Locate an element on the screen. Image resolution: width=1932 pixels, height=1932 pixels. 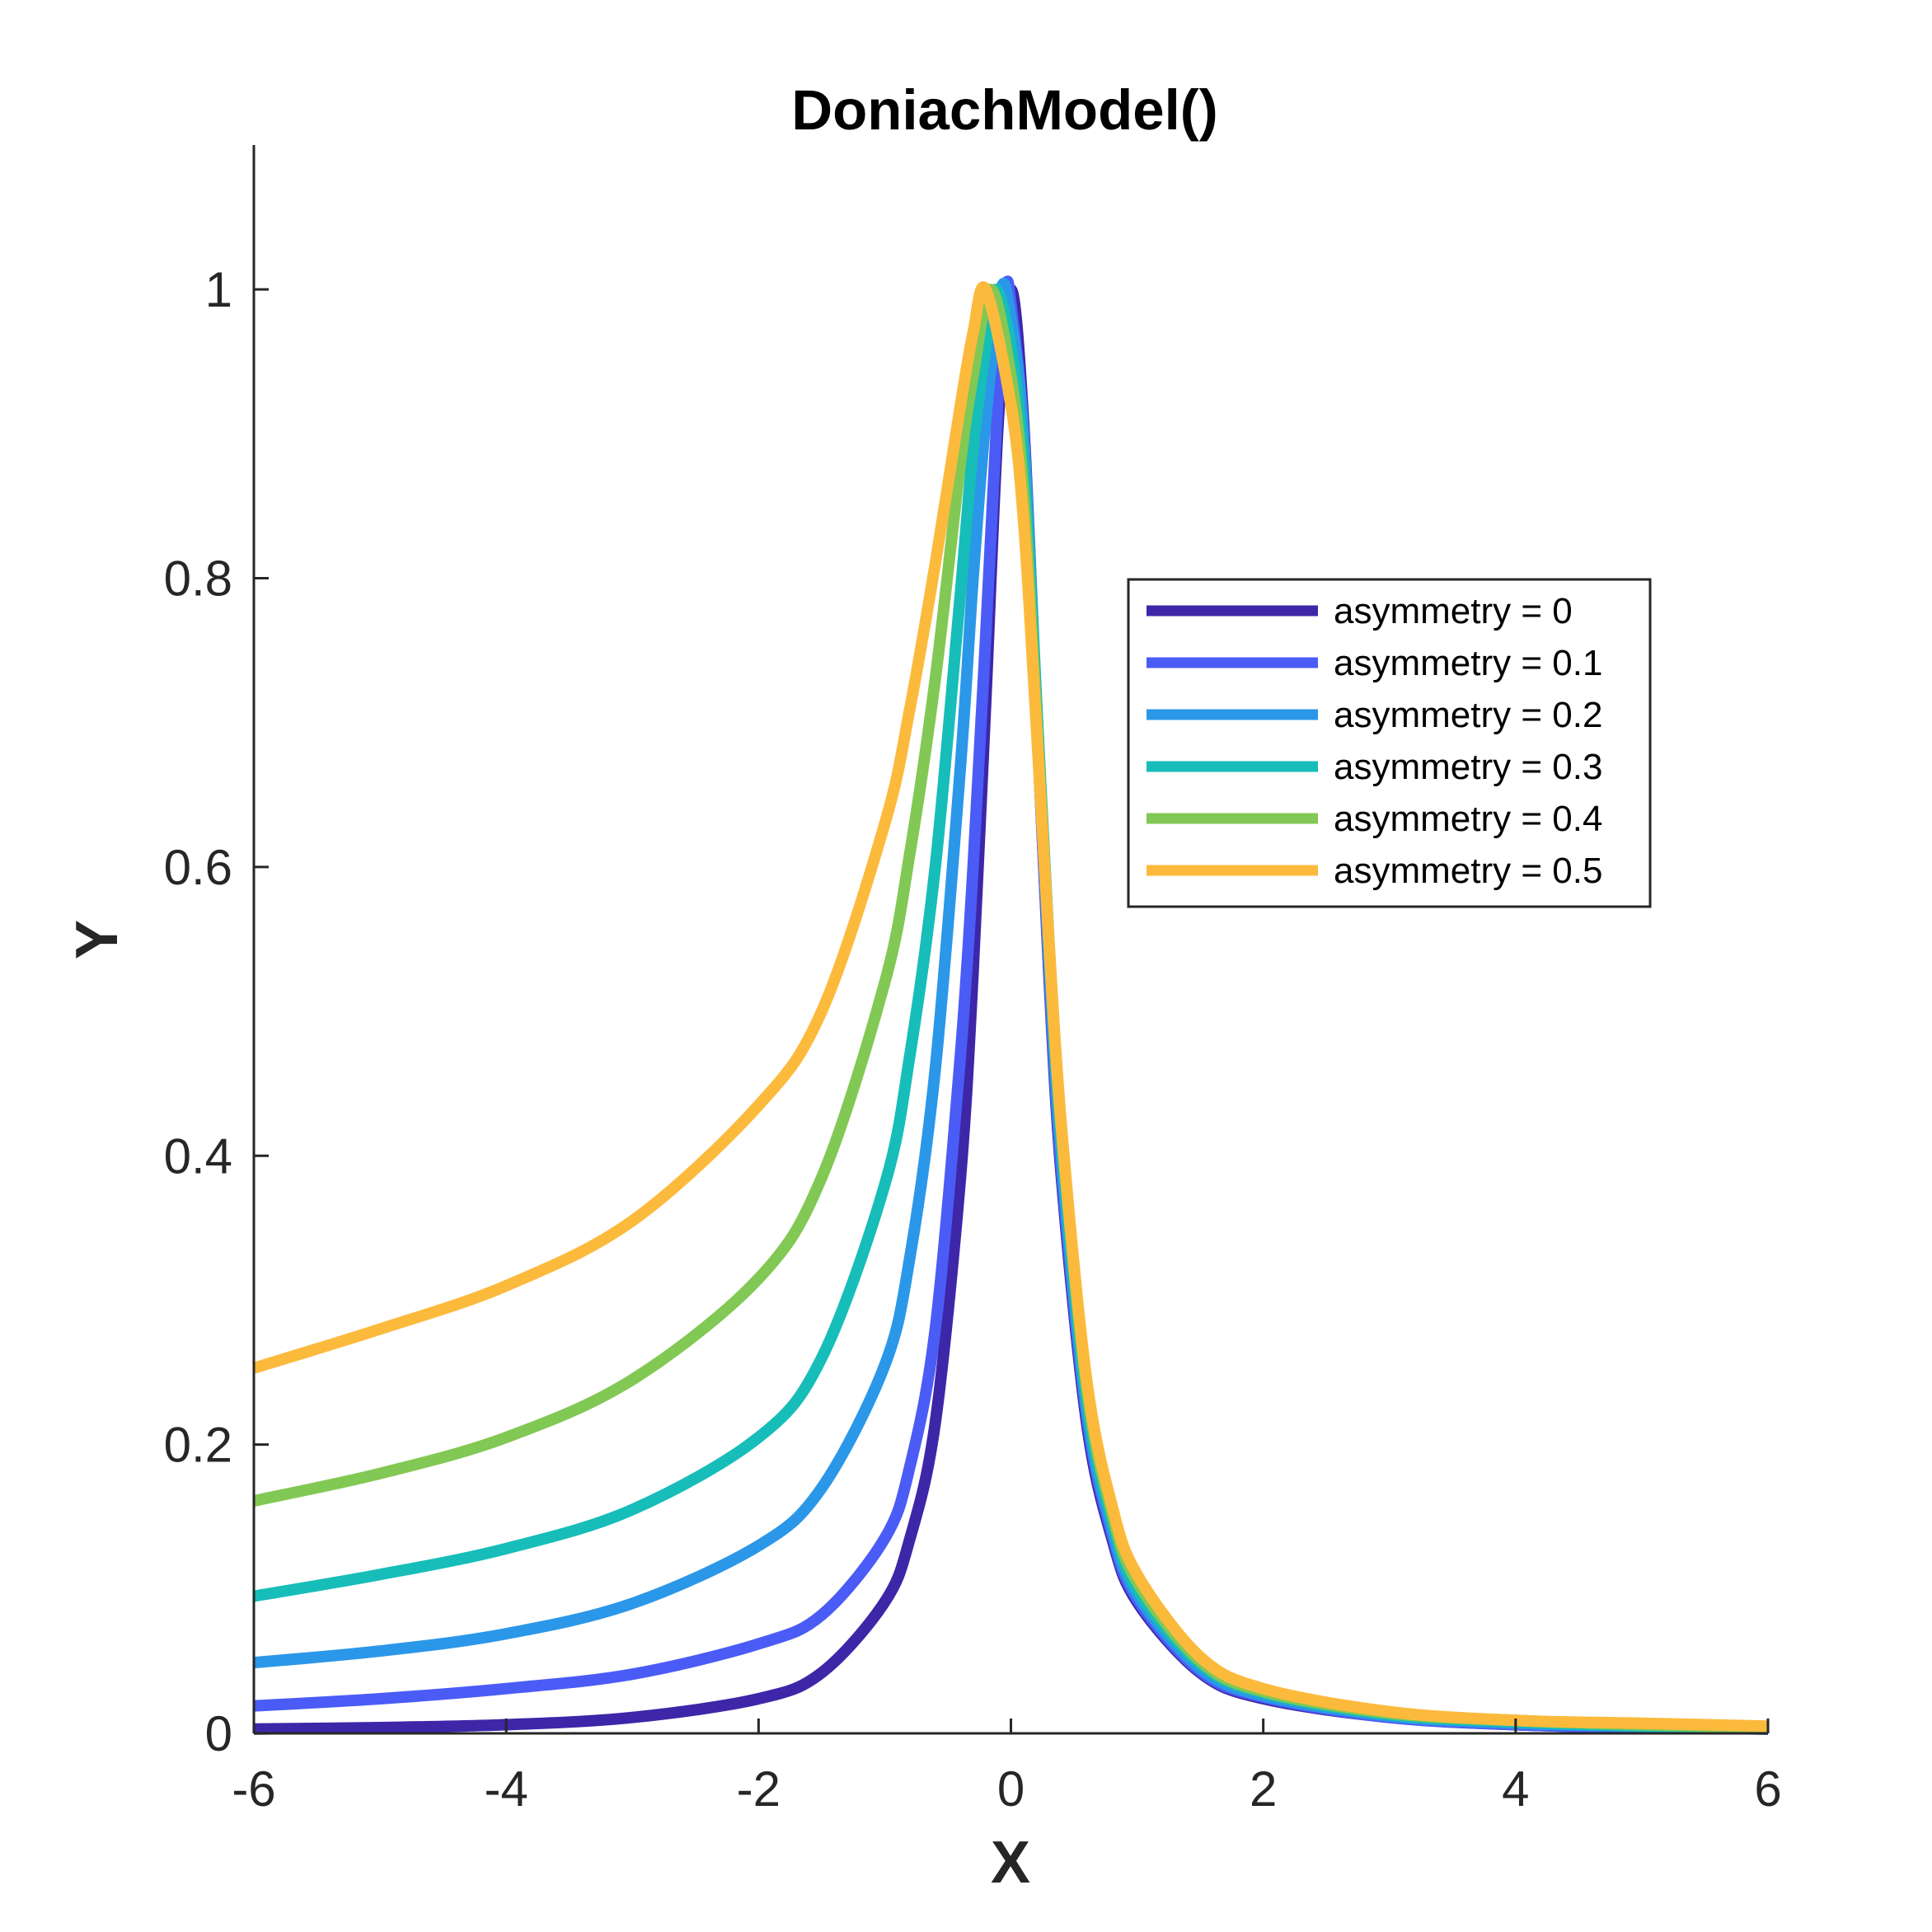
y-tick-label: 0.8 is located at coordinates (198, 579).